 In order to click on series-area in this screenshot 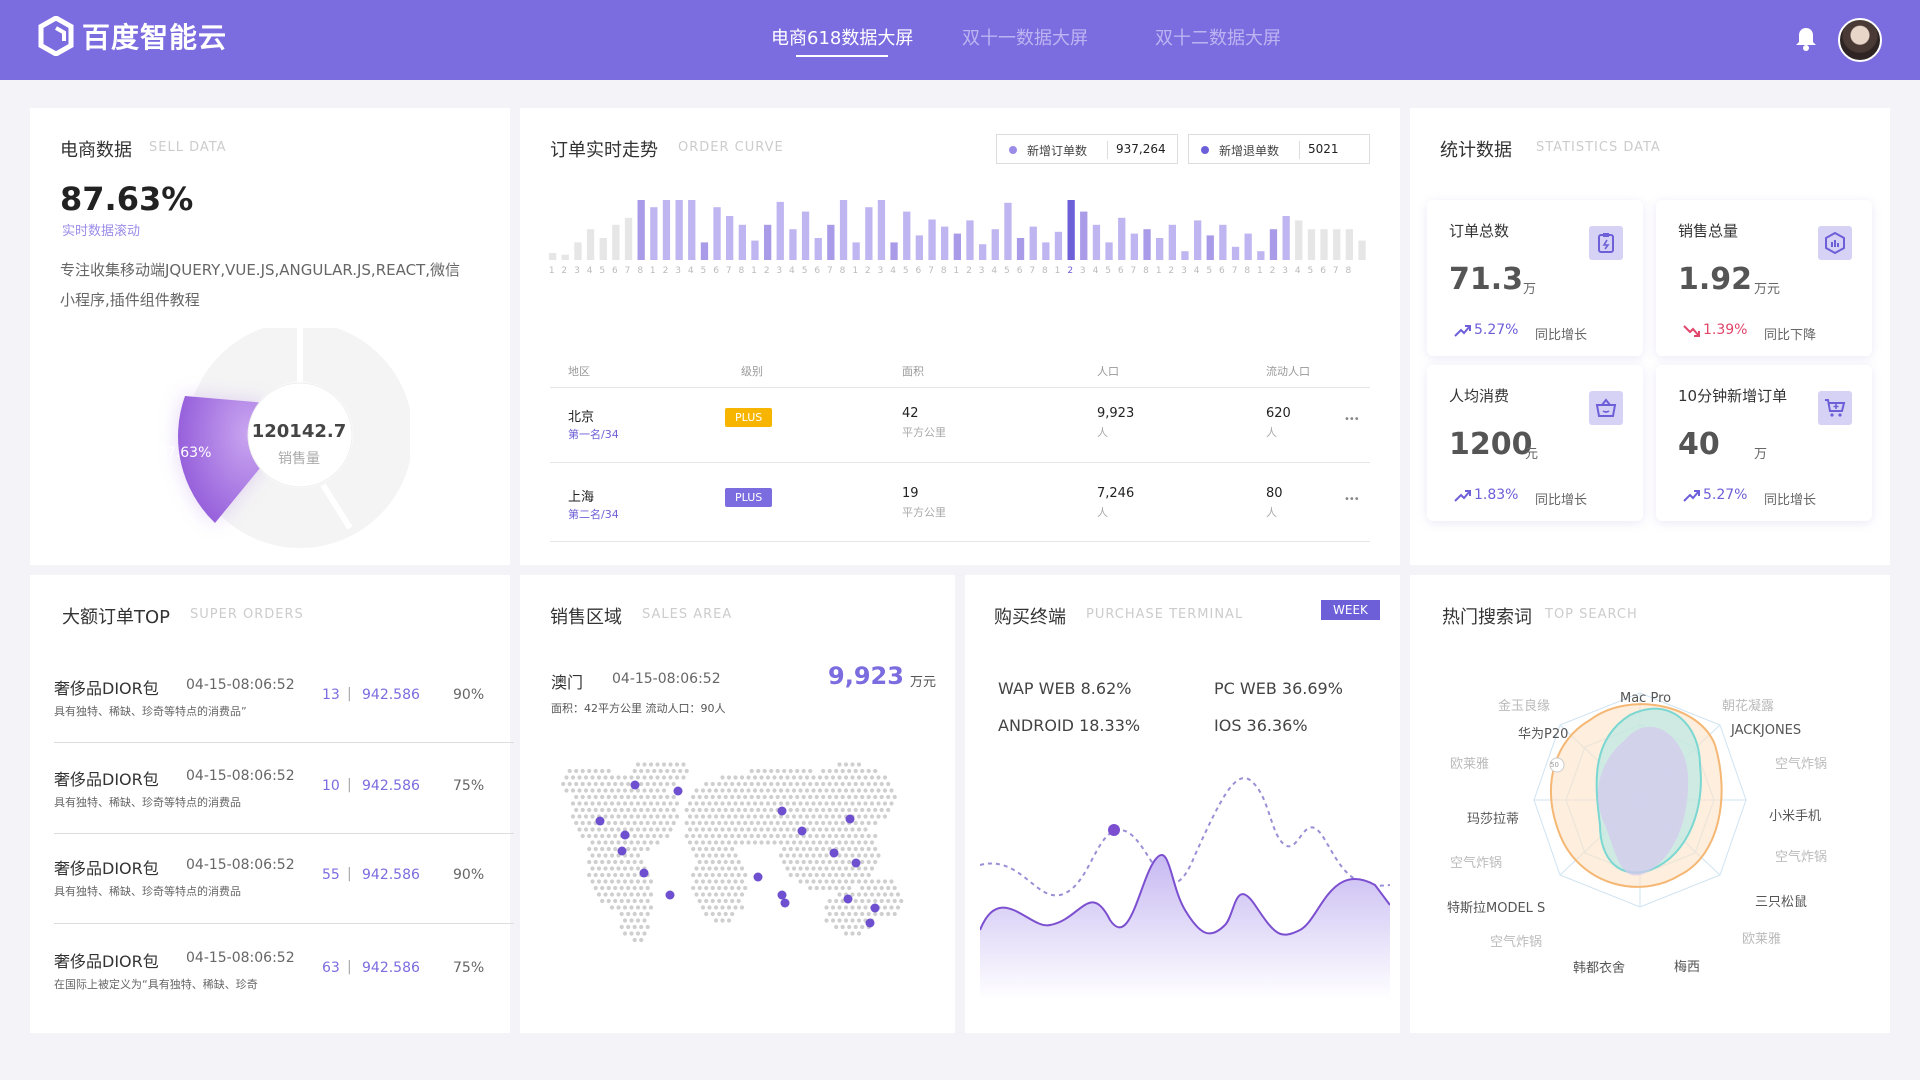, I will do `click(1185, 927)`.